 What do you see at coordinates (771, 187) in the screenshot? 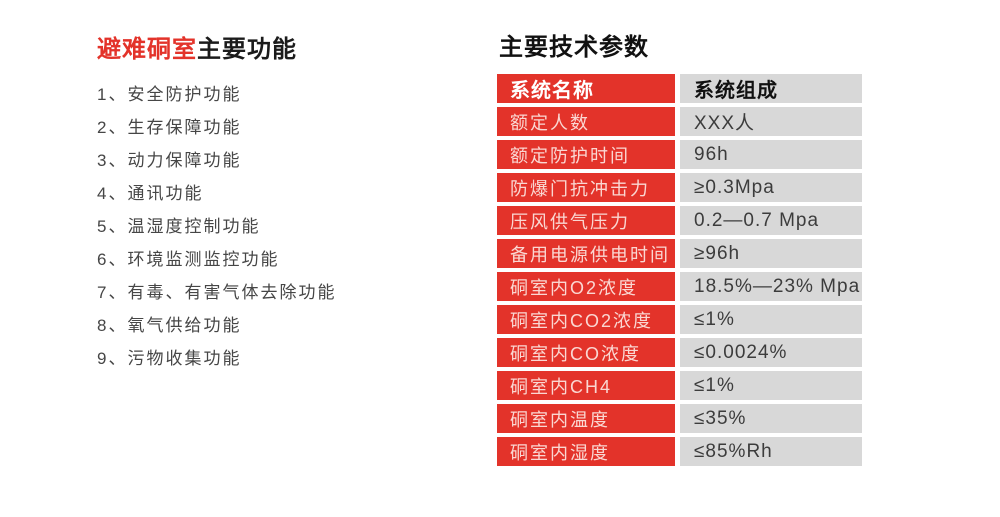
I see `param-value-cell: ≥0.3Mpa` at bounding box center [771, 187].